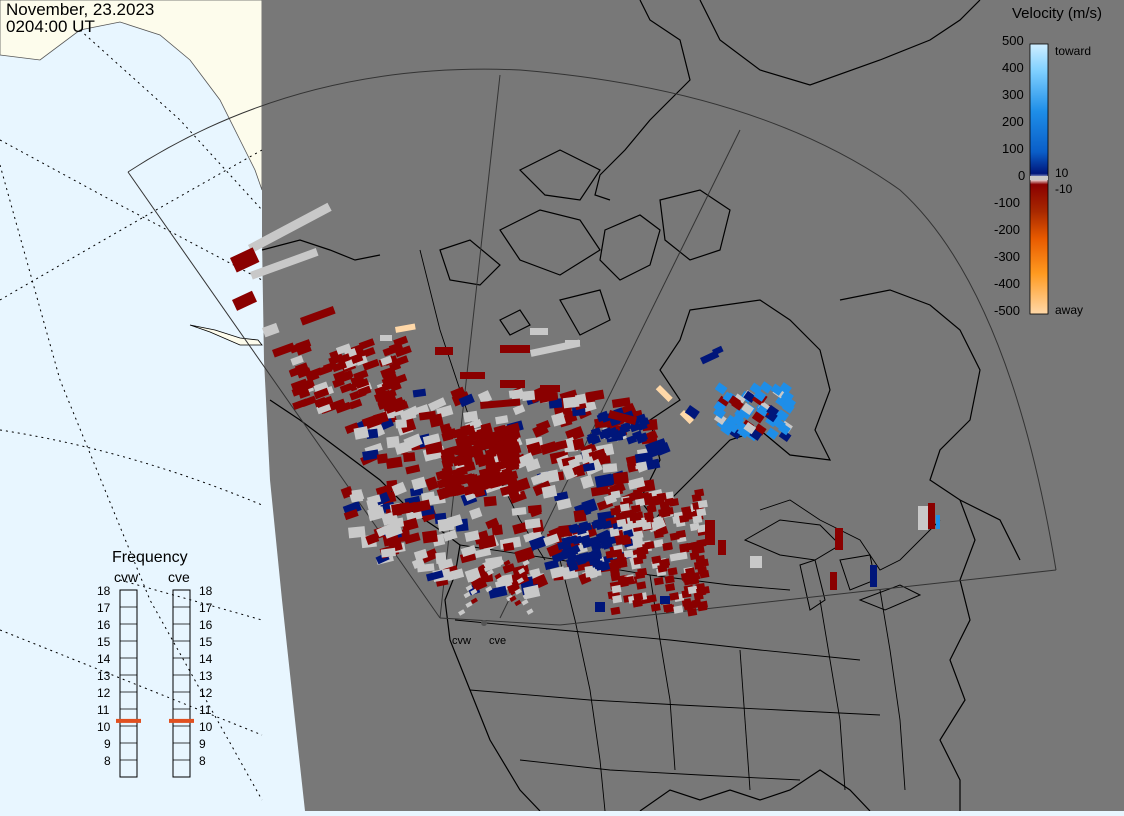  I want to click on aleutian-islands, so click(226, 335).